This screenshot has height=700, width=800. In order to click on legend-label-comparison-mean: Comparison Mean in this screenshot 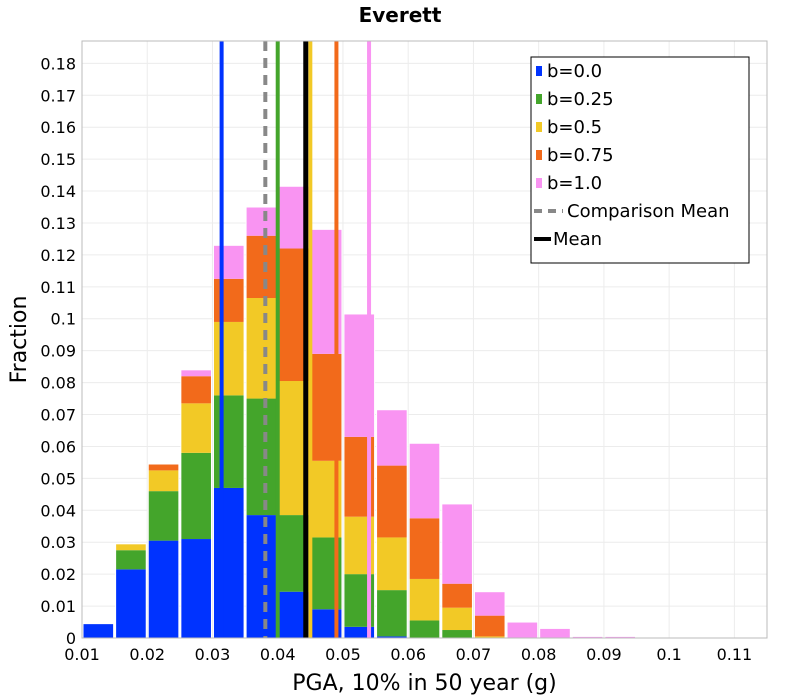, I will do `click(648, 211)`.